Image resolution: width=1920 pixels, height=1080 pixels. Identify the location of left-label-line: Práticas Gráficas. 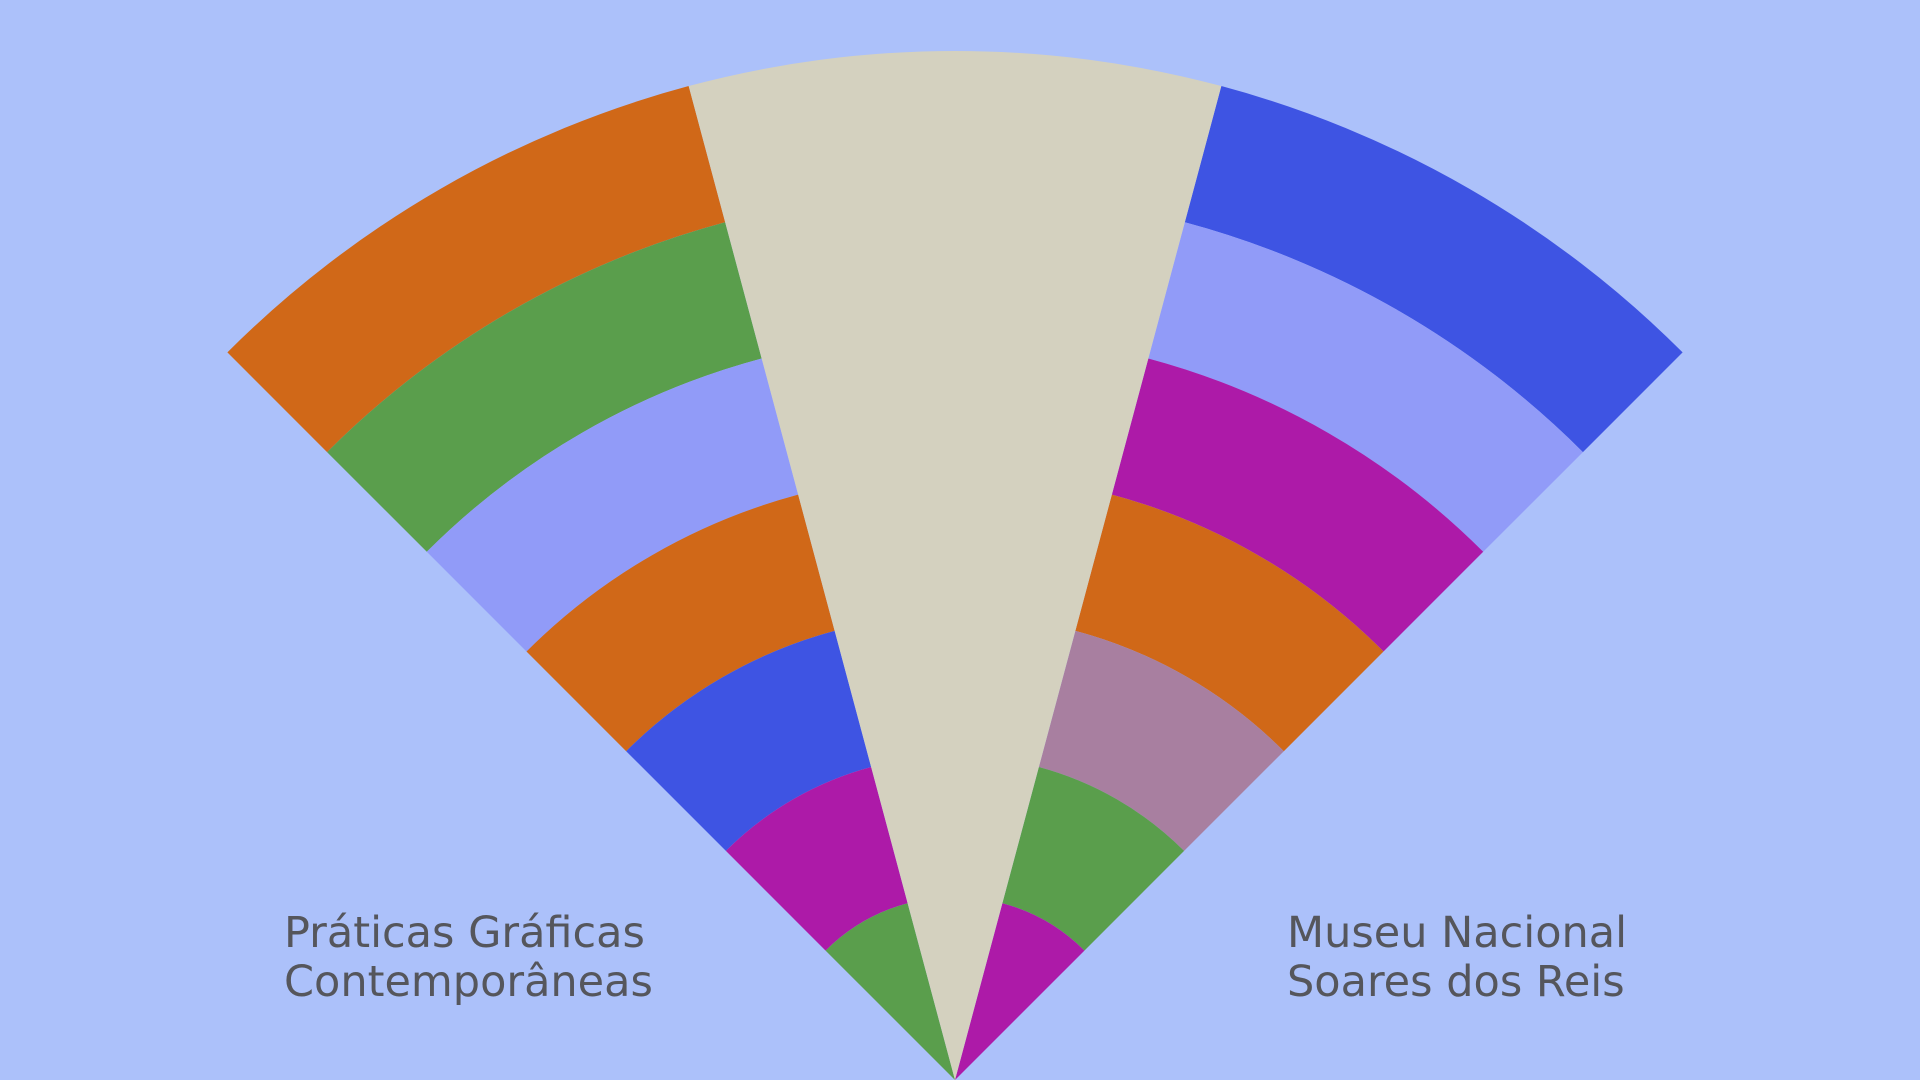
(464, 933).